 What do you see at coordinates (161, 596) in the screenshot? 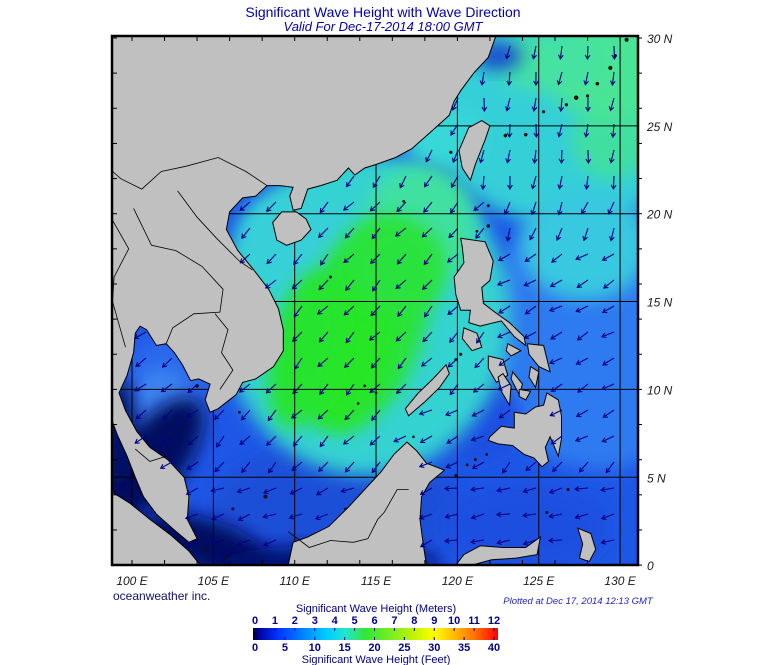
I see `credit: oceanweather inc.` at bounding box center [161, 596].